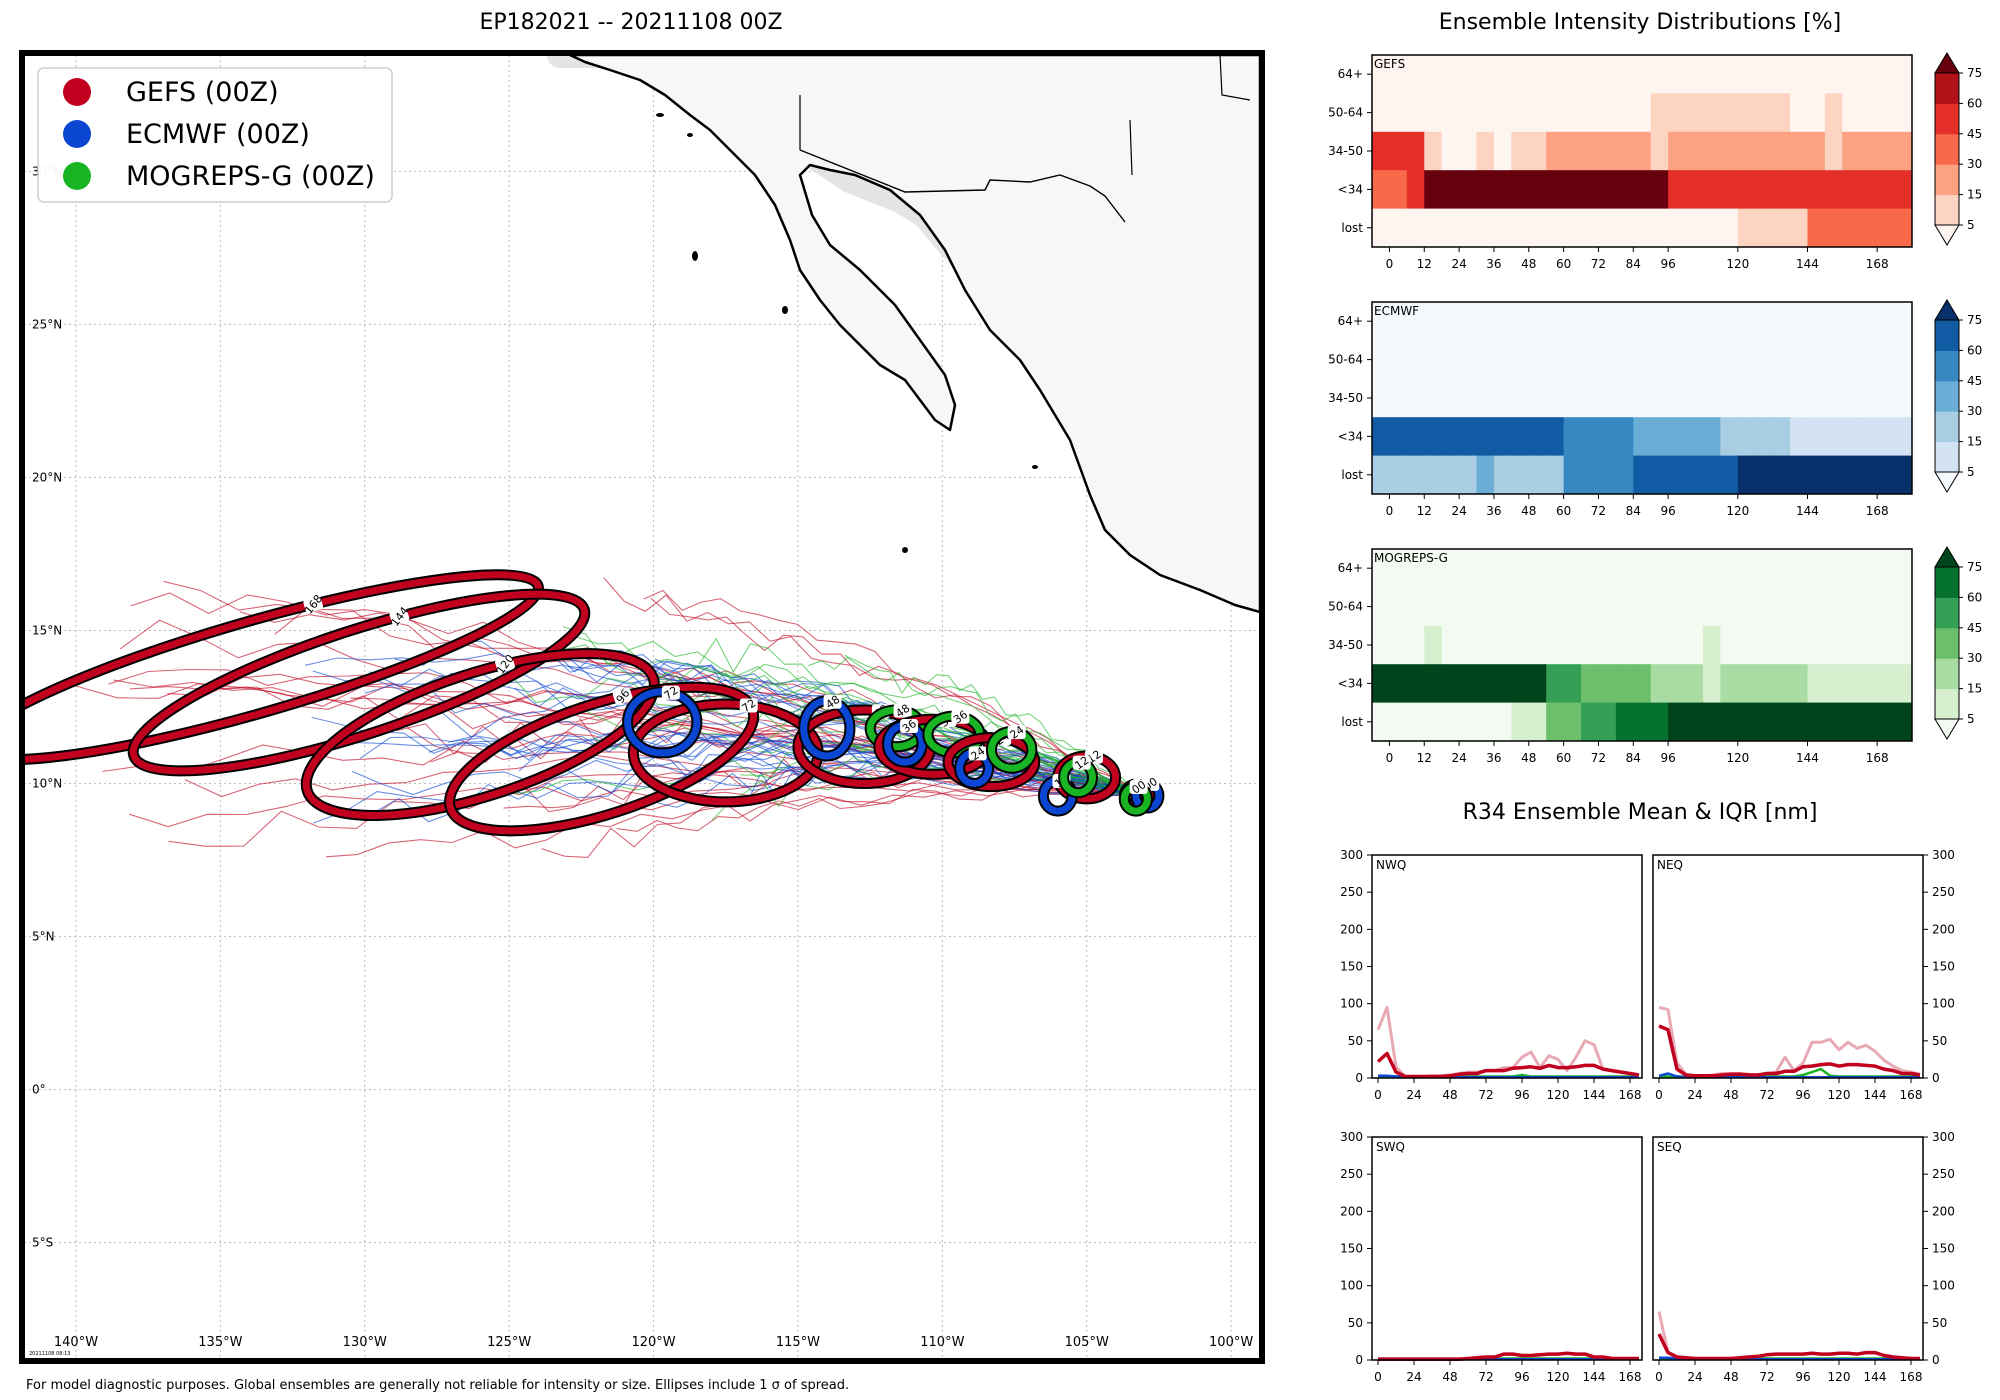  What do you see at coordinates (1528, 511) in the screenshot?
I see `heatmap-x-tick: 48` at bounding box center [1528, 511].